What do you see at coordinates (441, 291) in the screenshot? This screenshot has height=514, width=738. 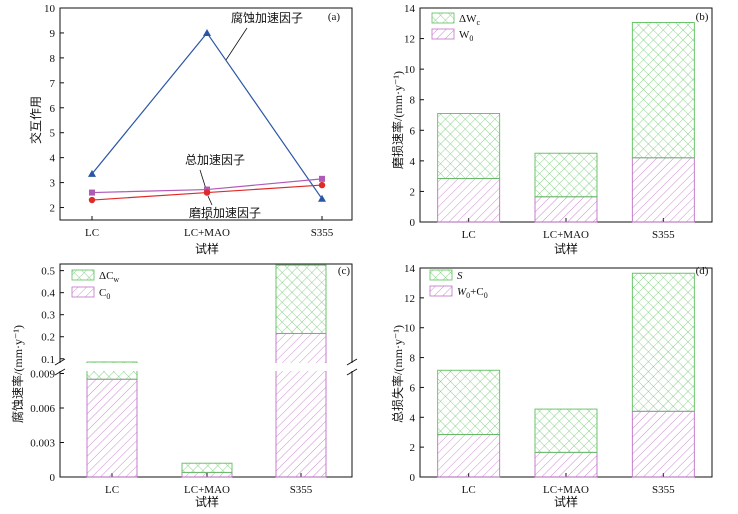 I see `panel-d-legend-swatch-bottom` at bounding box center [441, 291].